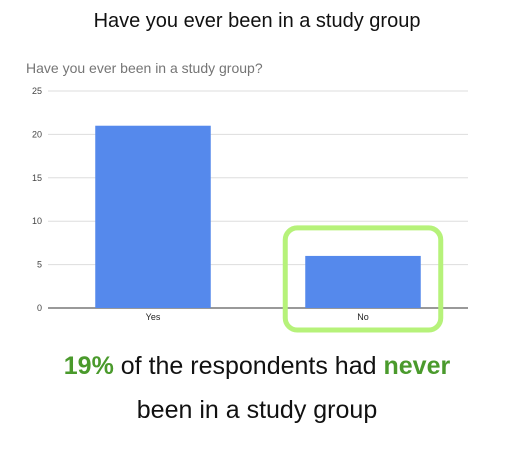  I want to click on caption-percent: 19%, so click(88, 366).